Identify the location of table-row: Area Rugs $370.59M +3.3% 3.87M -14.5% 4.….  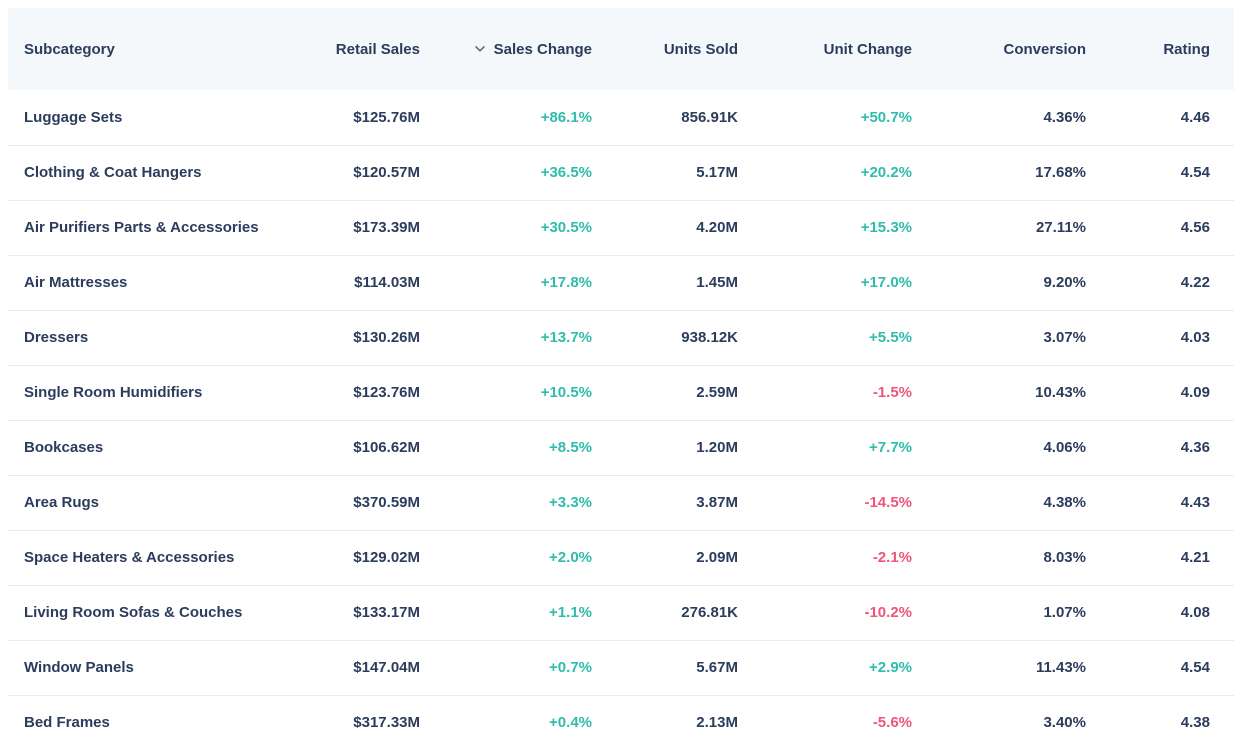
(621, 502).